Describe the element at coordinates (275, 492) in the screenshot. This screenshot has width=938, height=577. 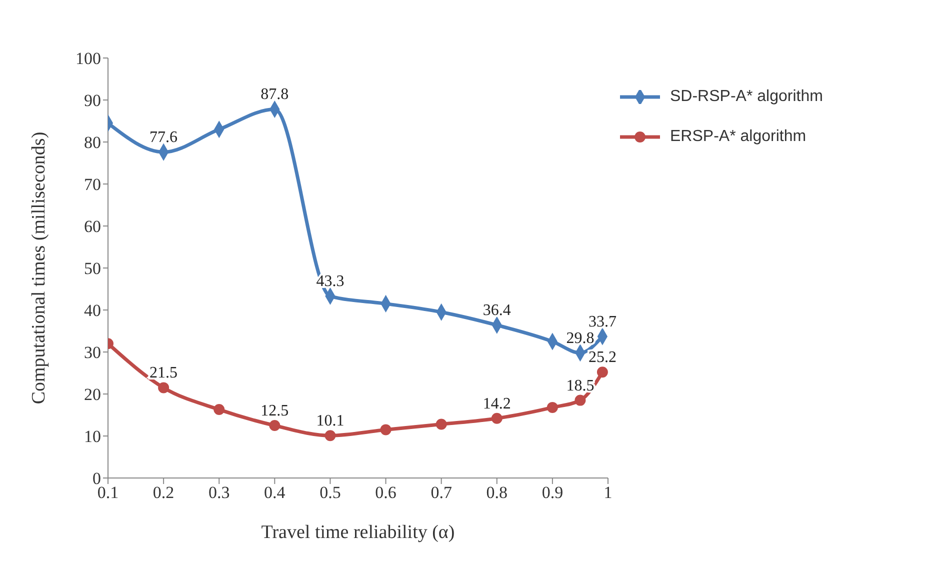
I see `x-tick-label: 0.4` at that location.